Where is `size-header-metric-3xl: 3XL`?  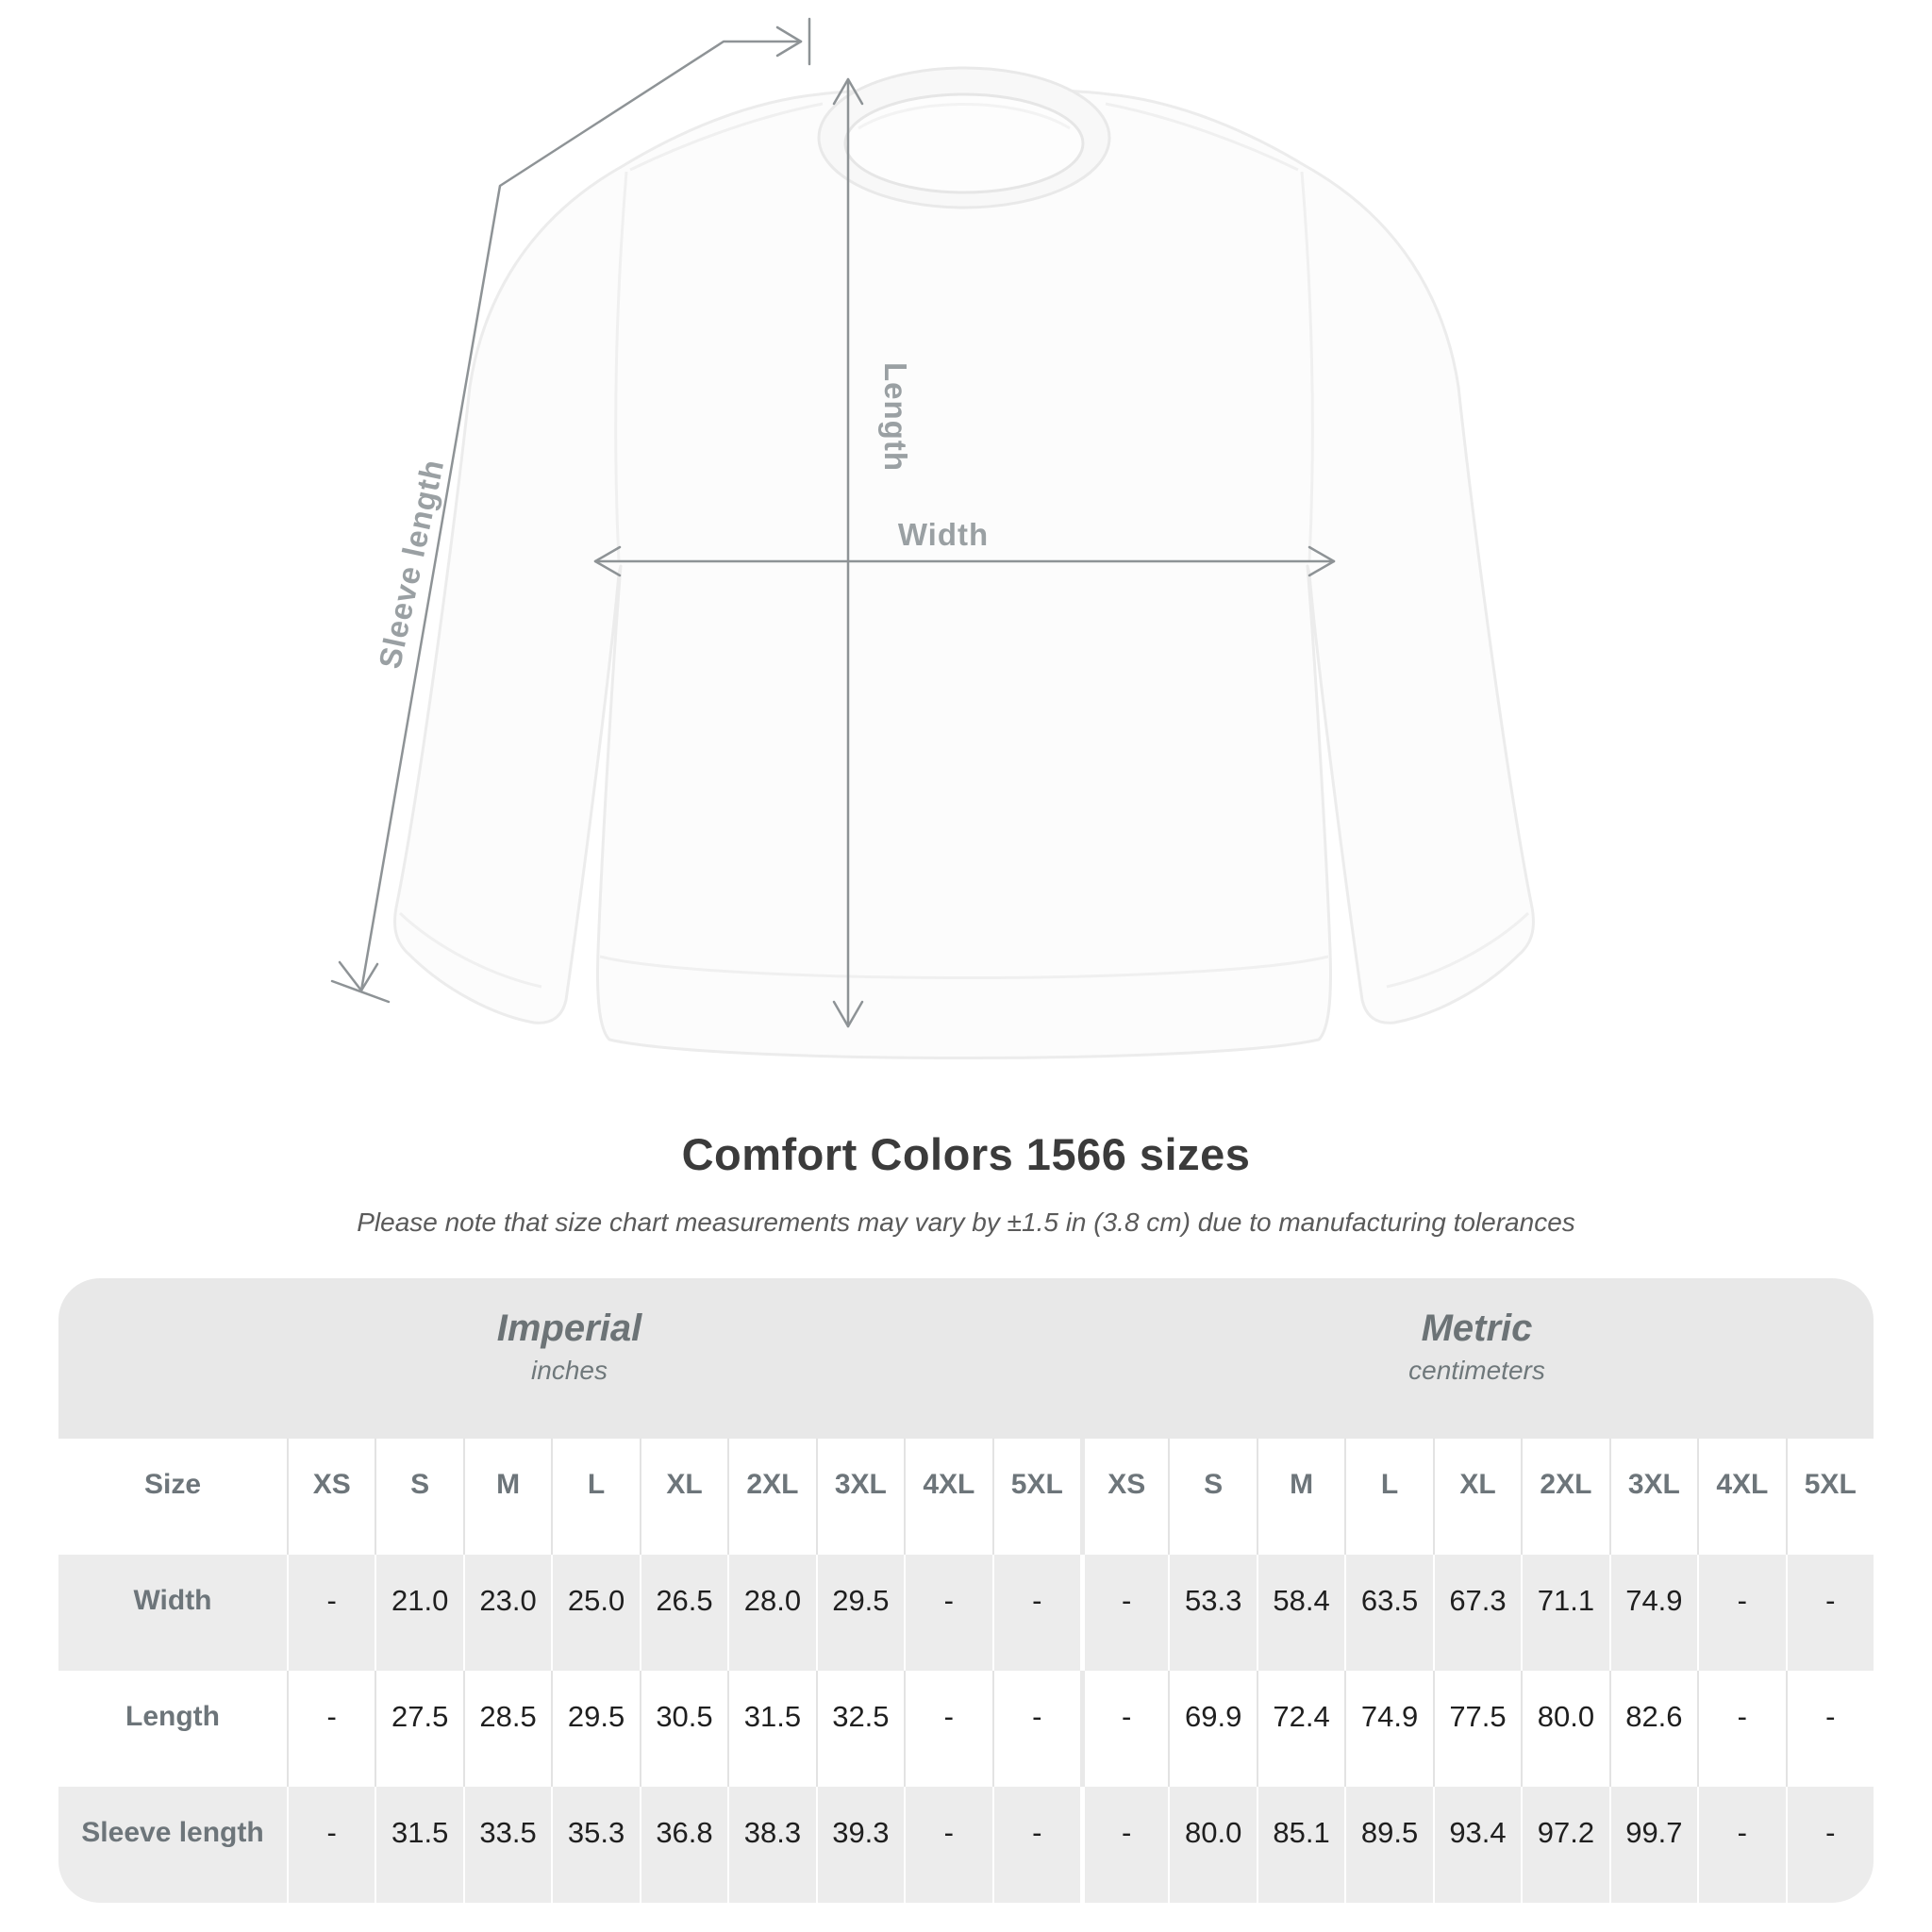 size-header-metric-3xl: 3XL is located at coordinates (1653, 1497).